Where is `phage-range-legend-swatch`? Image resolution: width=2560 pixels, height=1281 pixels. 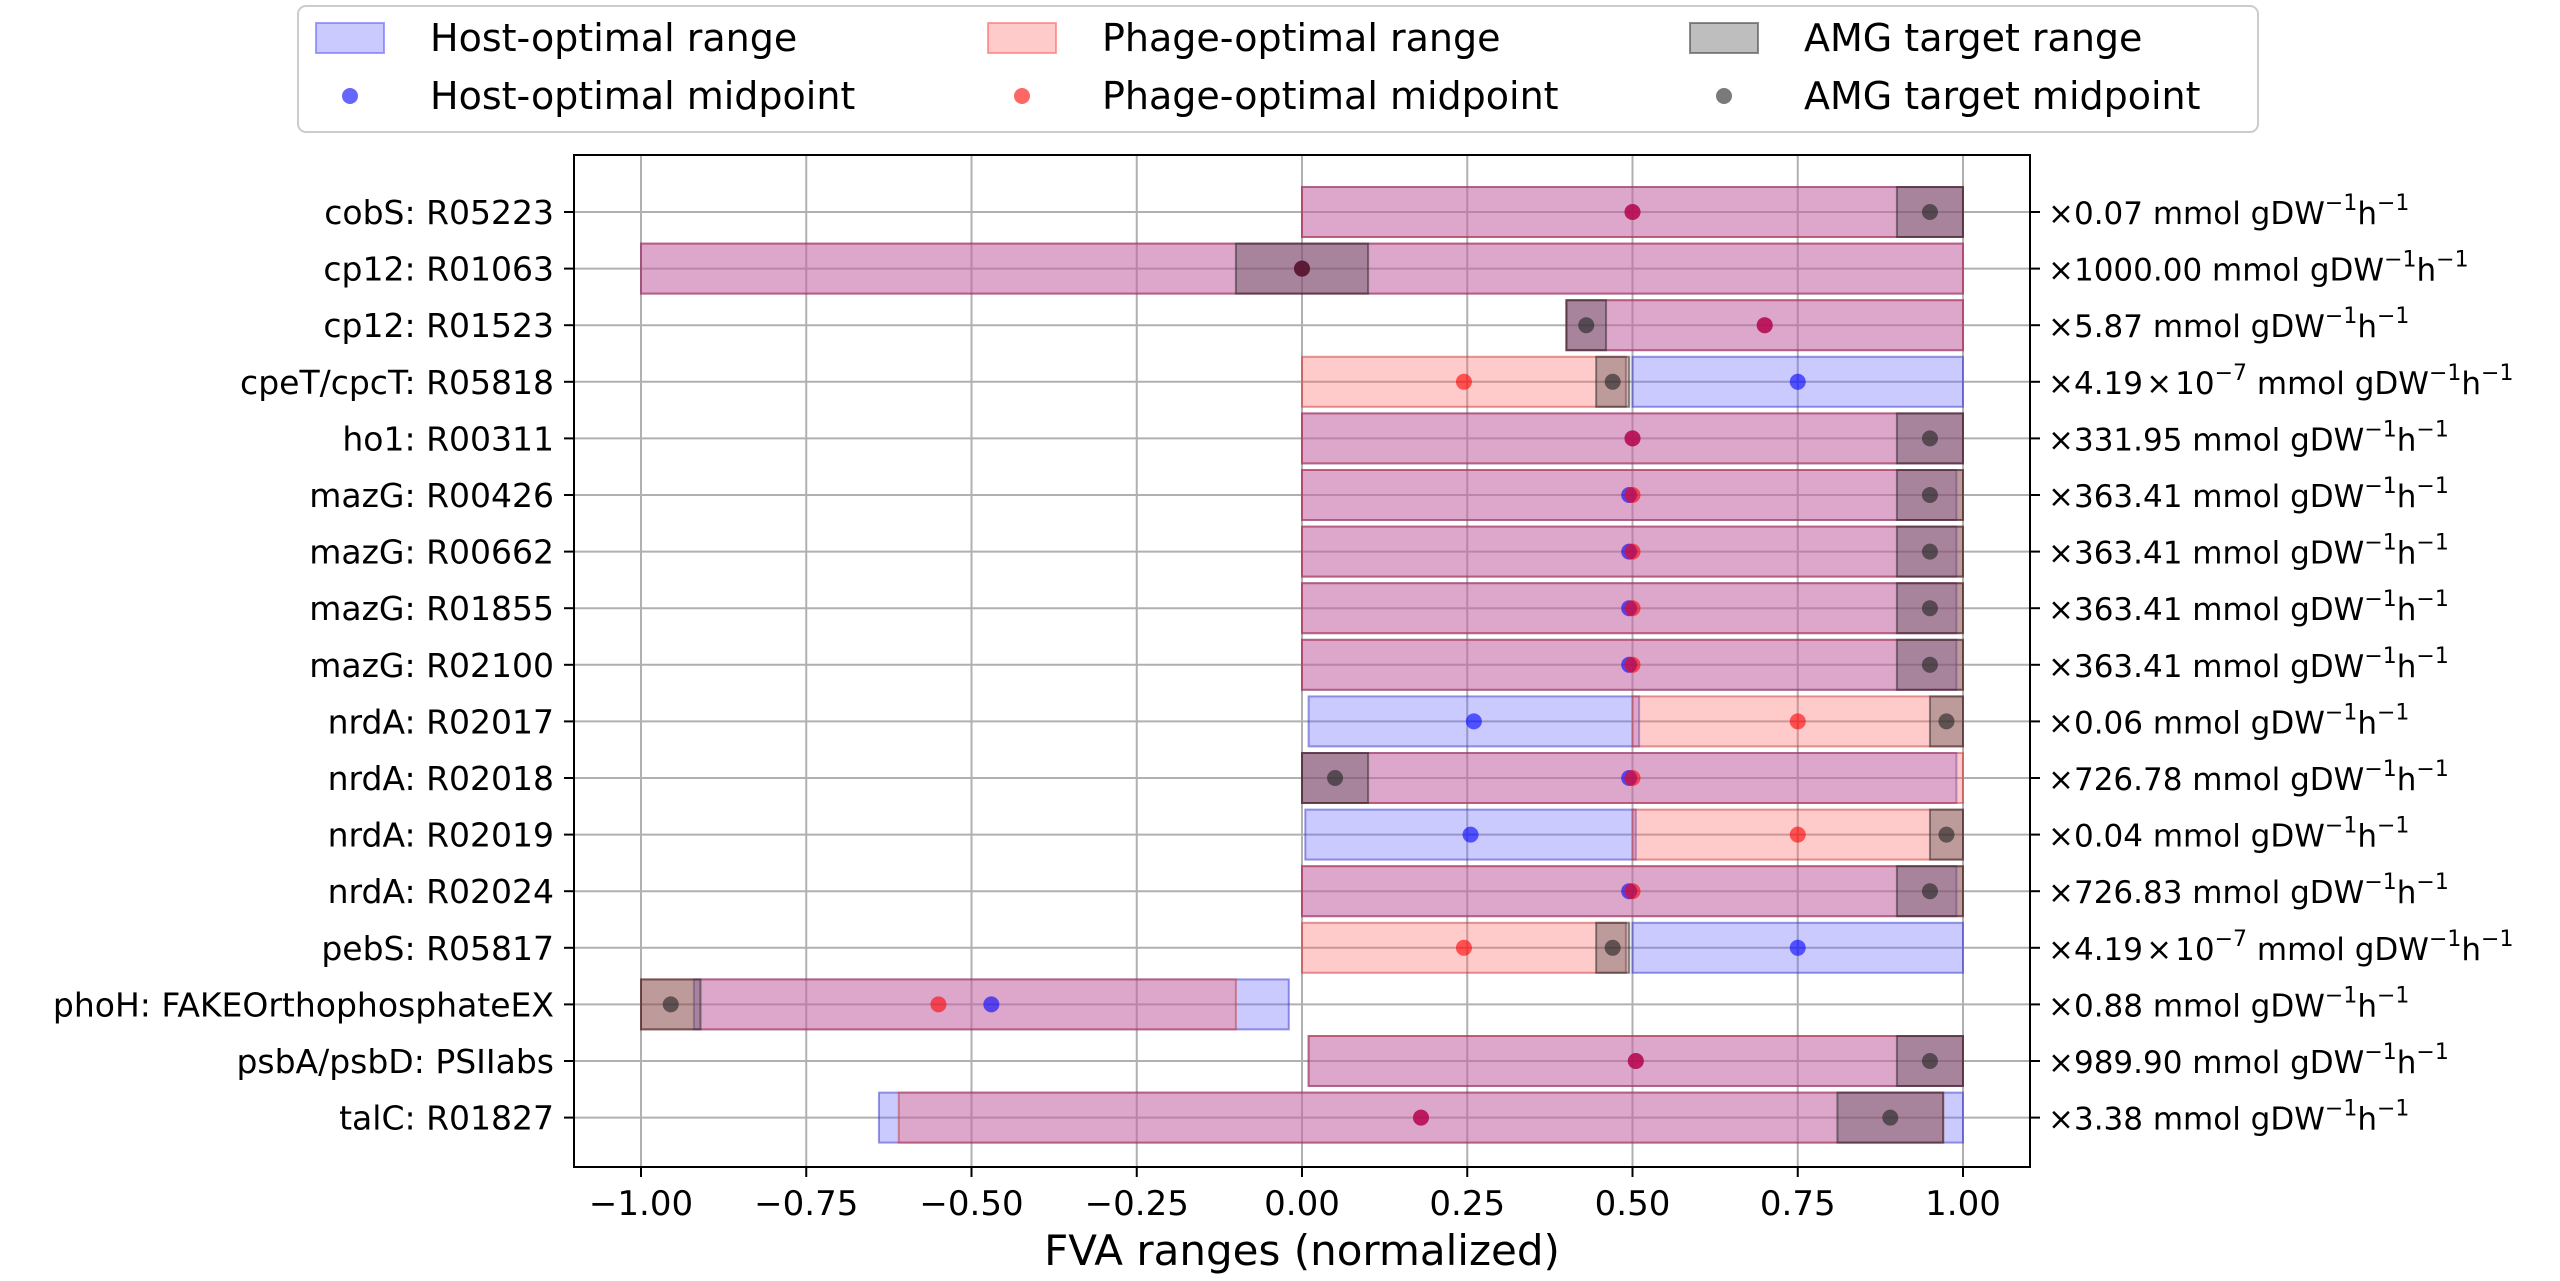 phage-range-legend-swatch is located at coordinates (1022, 38).